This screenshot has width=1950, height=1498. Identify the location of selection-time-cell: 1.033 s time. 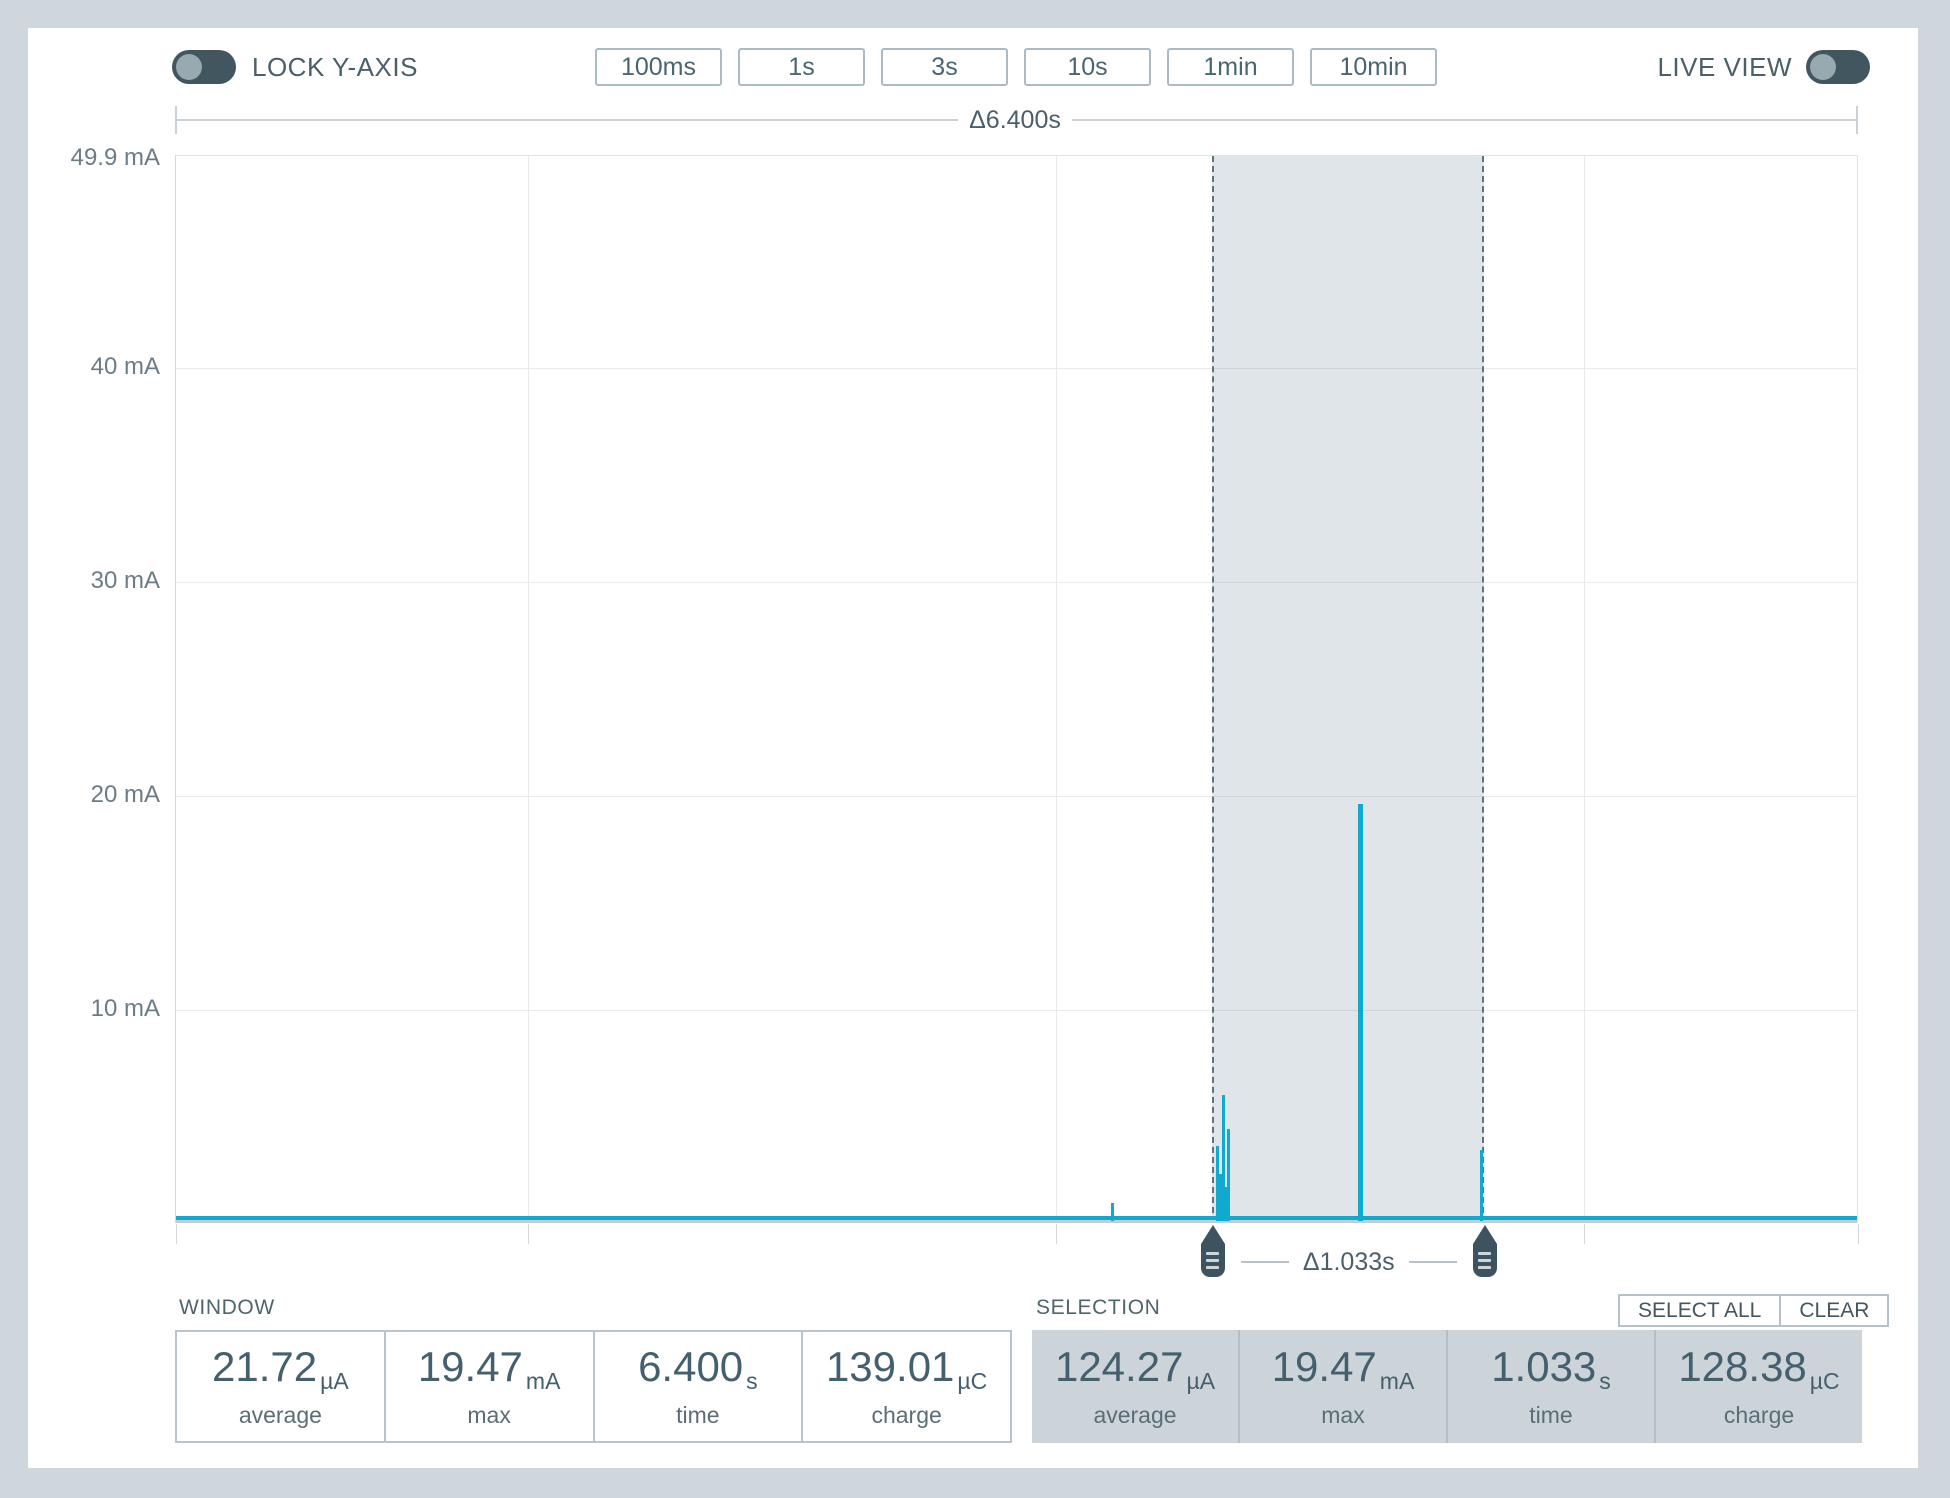
(1552, 1386).